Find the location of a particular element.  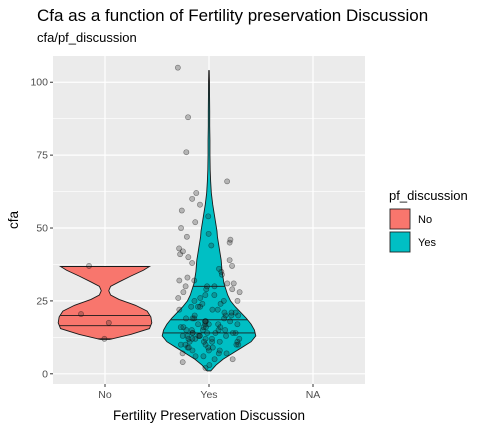

y-tick-label: 50 is located at coordinates (42, 229).